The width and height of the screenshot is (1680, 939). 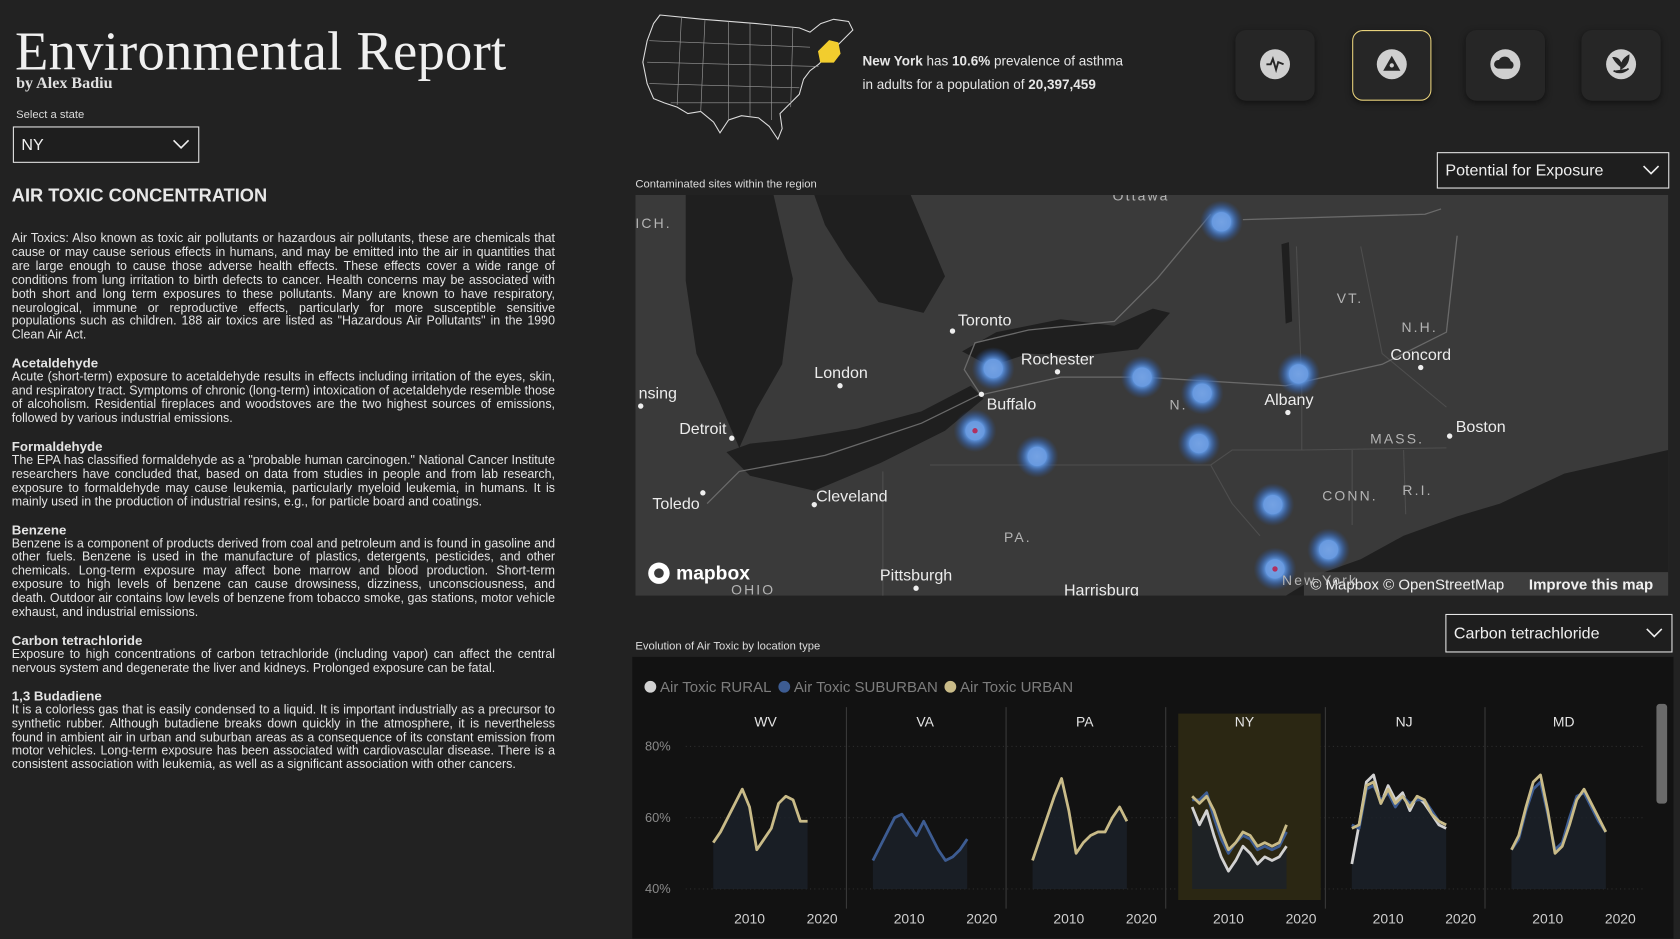 I want to click on exposure-dropdown: Potential for Exposure, so click(x=1553, y=170).